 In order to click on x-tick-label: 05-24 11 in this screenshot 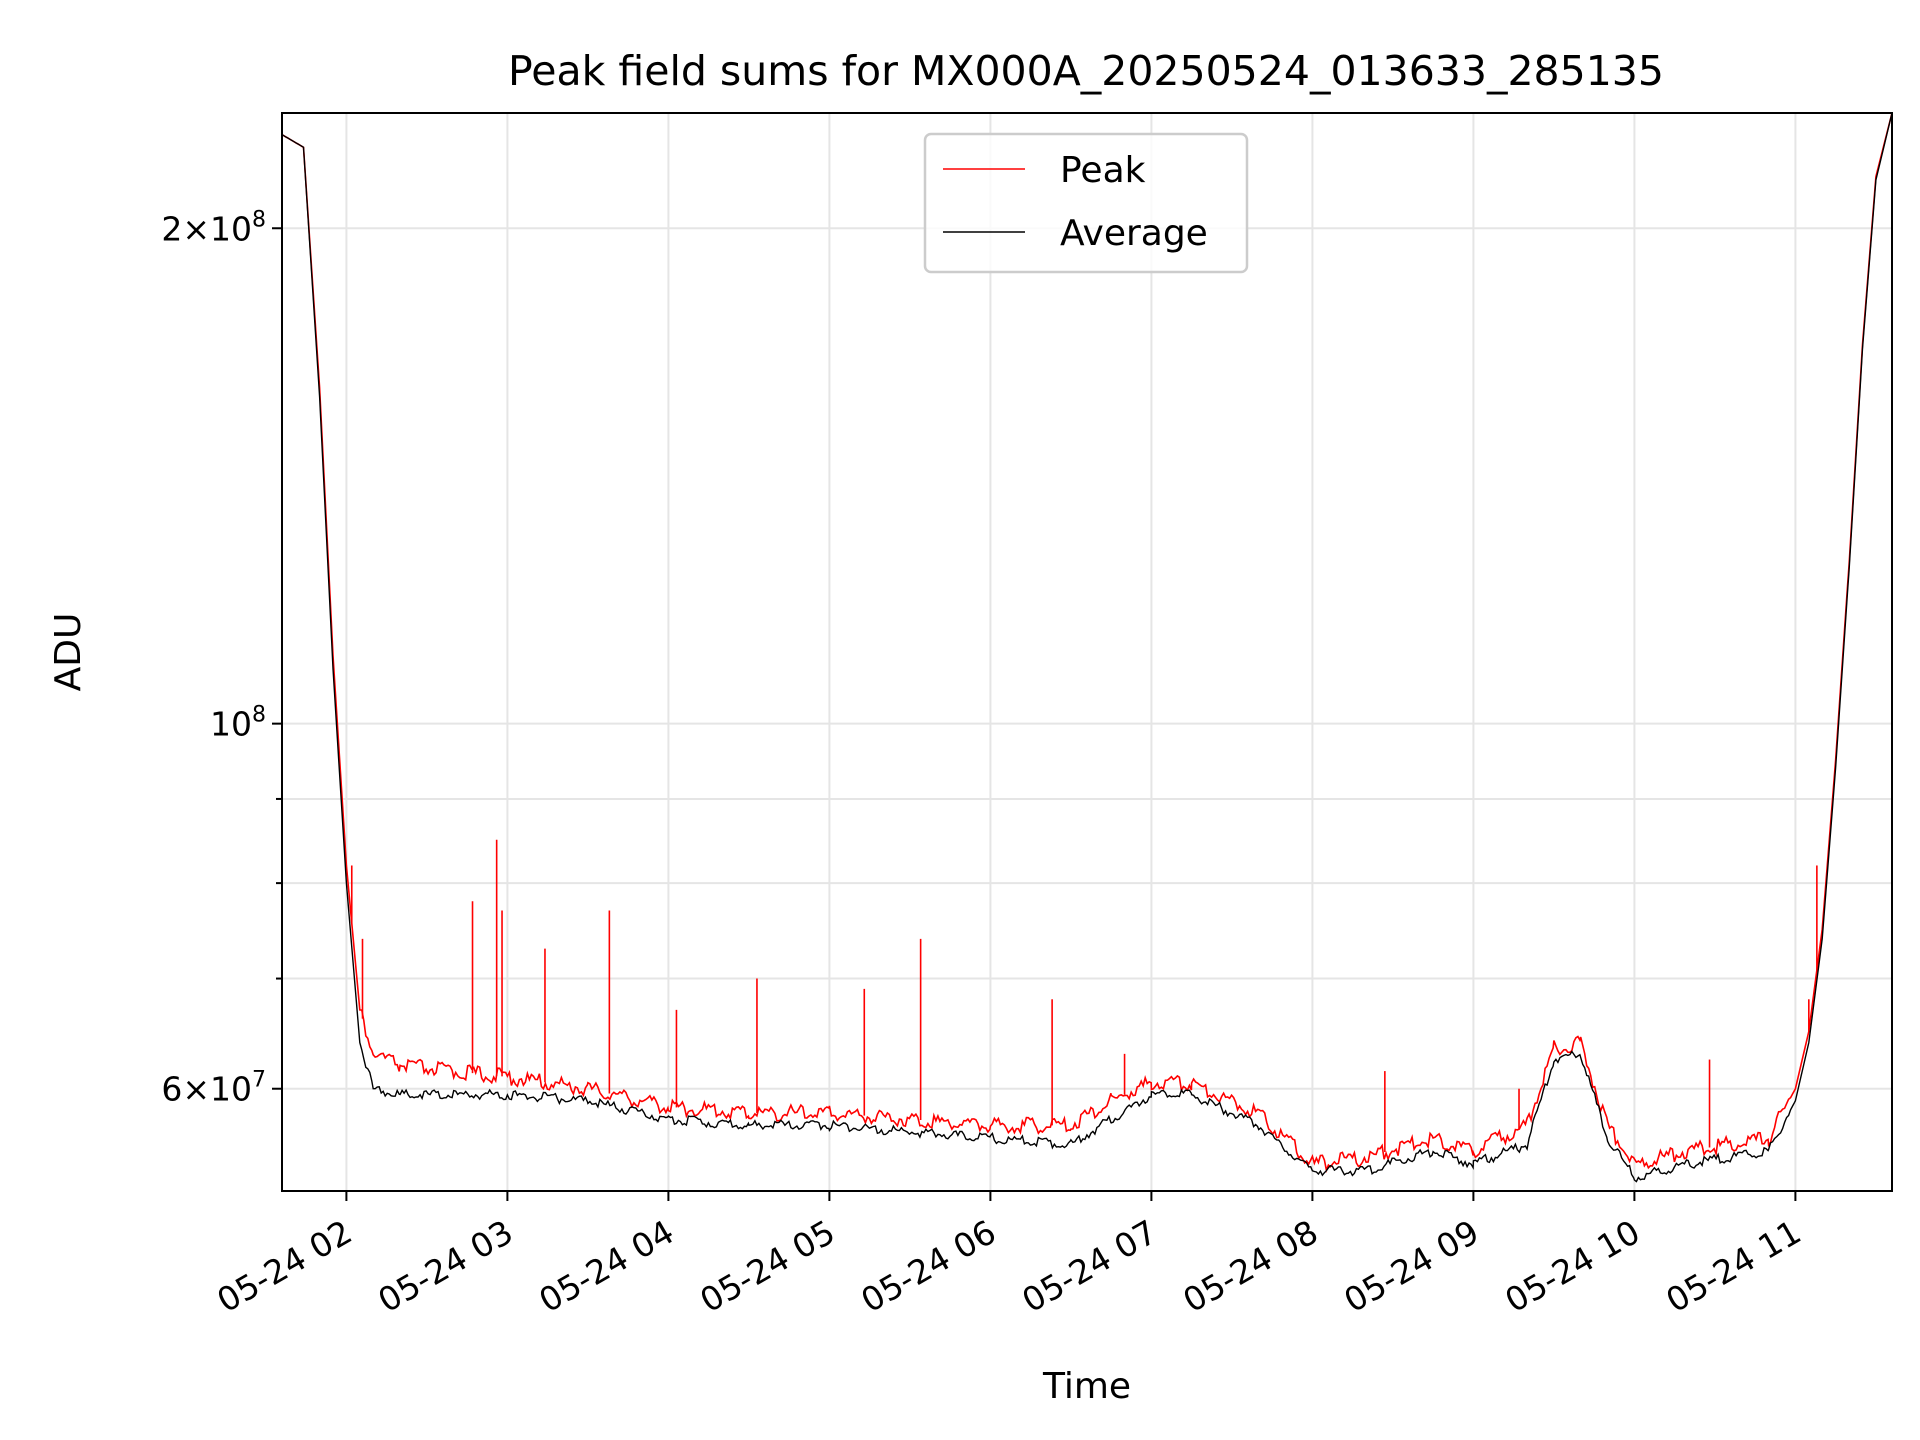, I will do `click(1733, 1266)`.